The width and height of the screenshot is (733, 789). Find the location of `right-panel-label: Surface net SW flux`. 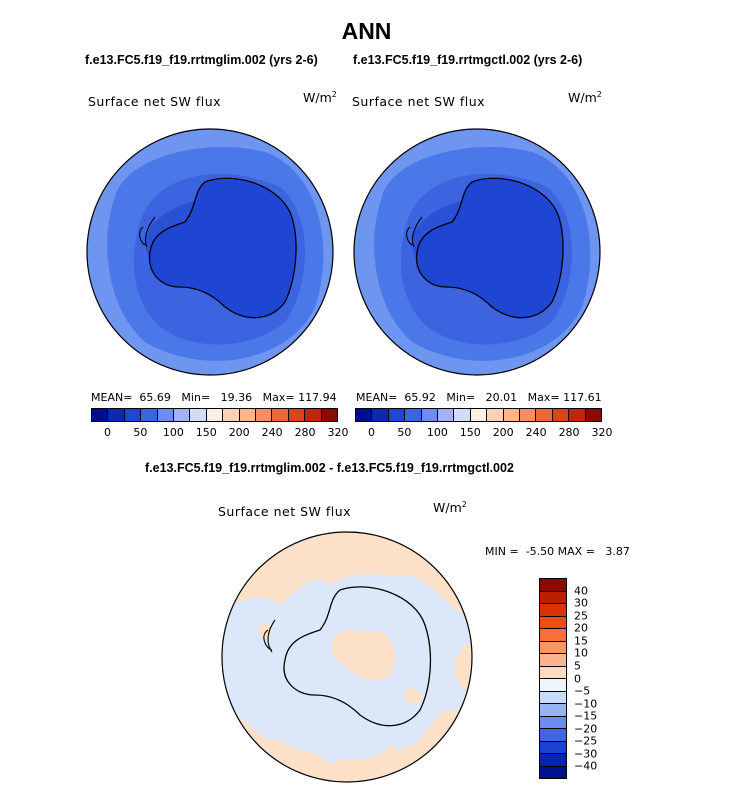

right-panel-label: Surface net SW flux is located at coordinates (419, 101).